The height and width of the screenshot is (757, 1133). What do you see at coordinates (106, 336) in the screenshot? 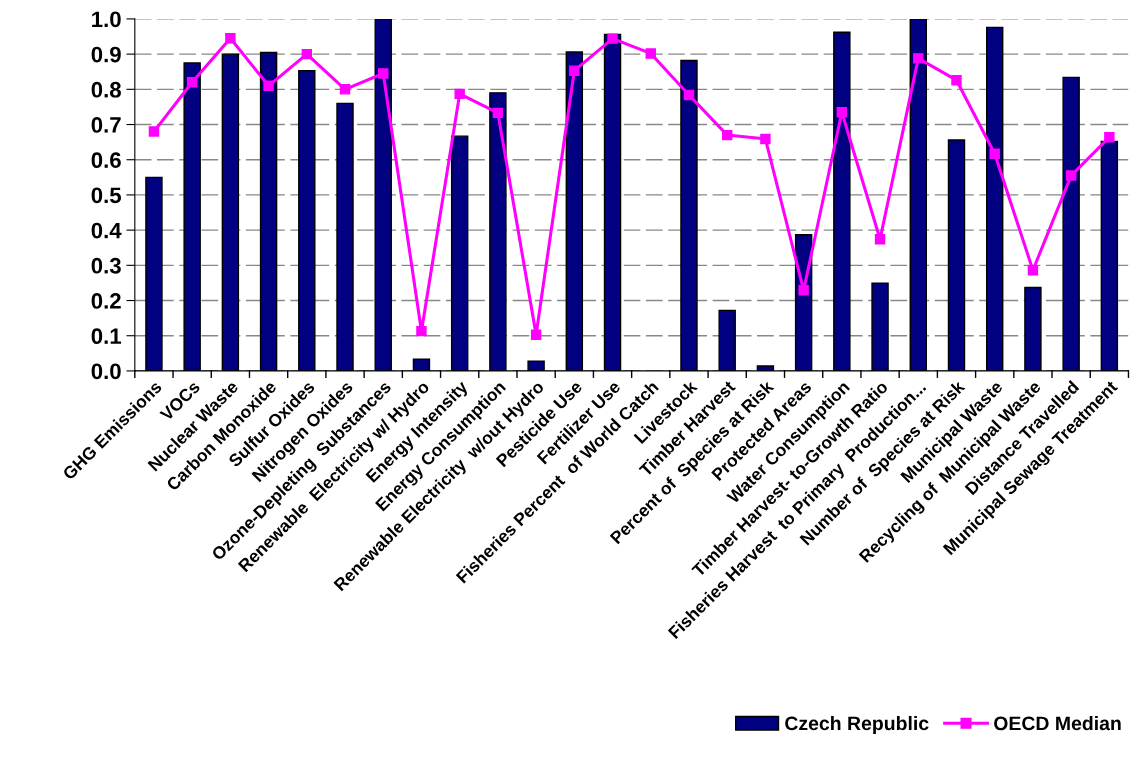
I see `y-tick-label: 0.1` at bounding box center [106, 336].